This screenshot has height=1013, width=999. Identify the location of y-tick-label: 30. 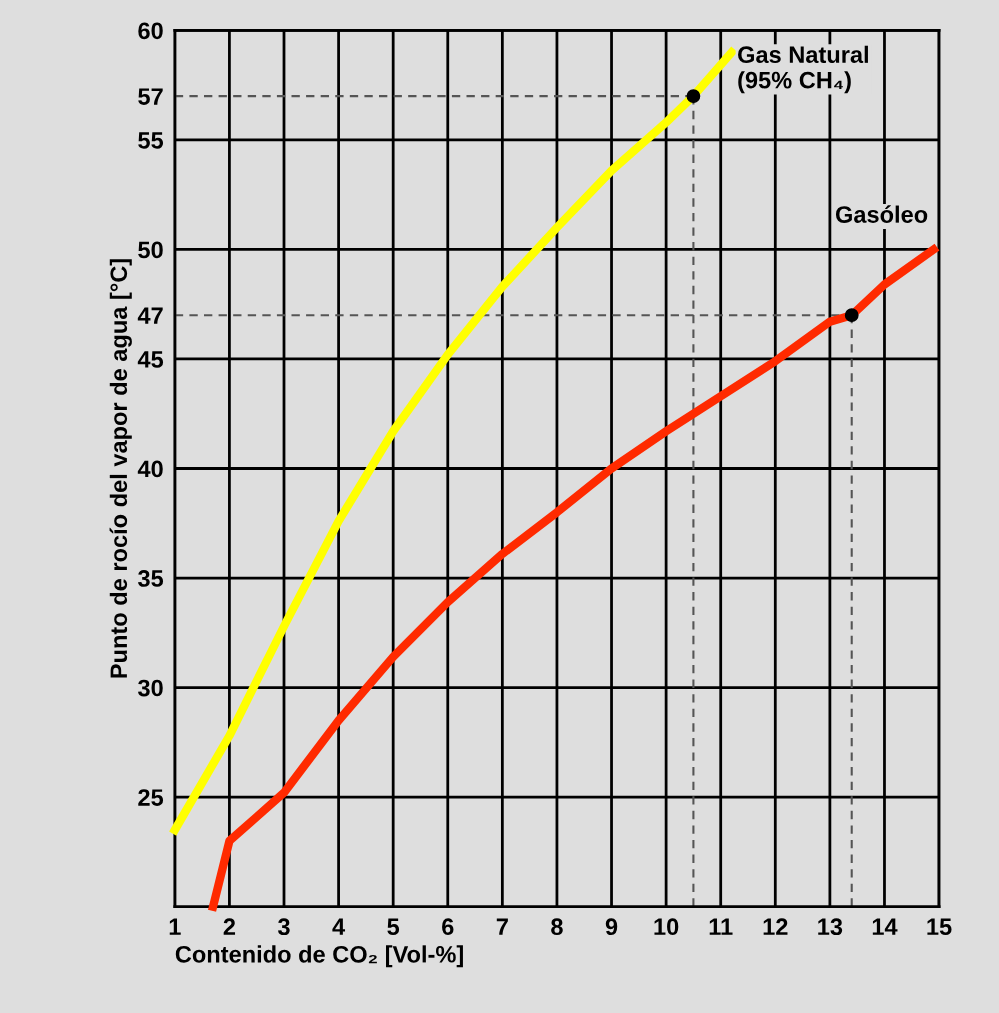
(150, 688).